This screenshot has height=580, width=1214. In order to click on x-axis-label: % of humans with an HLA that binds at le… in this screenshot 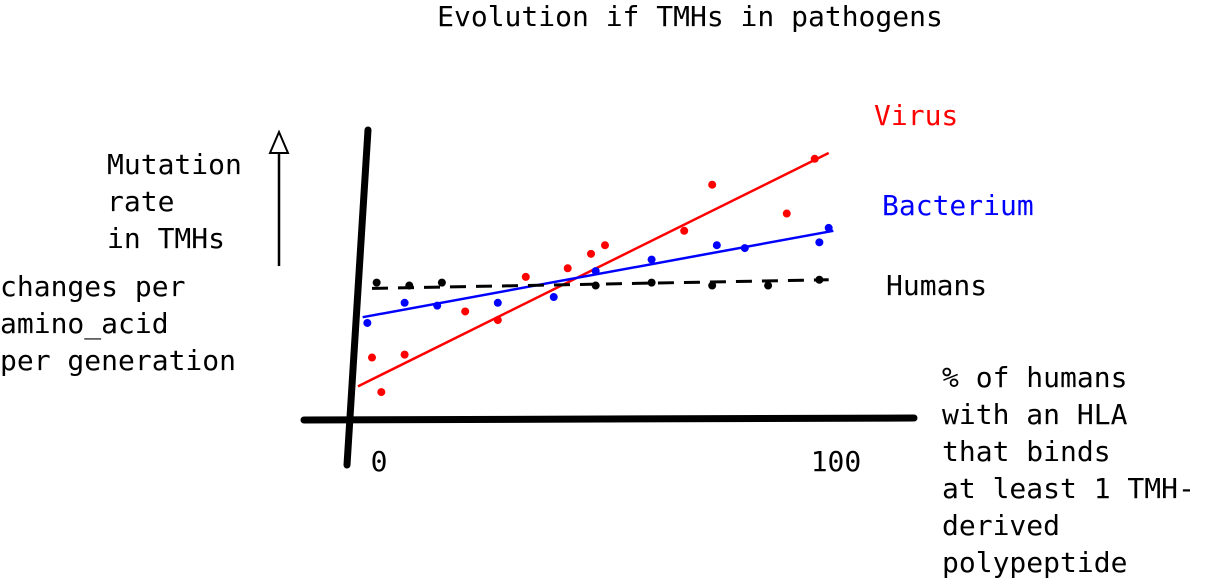, I will do `click(1068, 470)`.